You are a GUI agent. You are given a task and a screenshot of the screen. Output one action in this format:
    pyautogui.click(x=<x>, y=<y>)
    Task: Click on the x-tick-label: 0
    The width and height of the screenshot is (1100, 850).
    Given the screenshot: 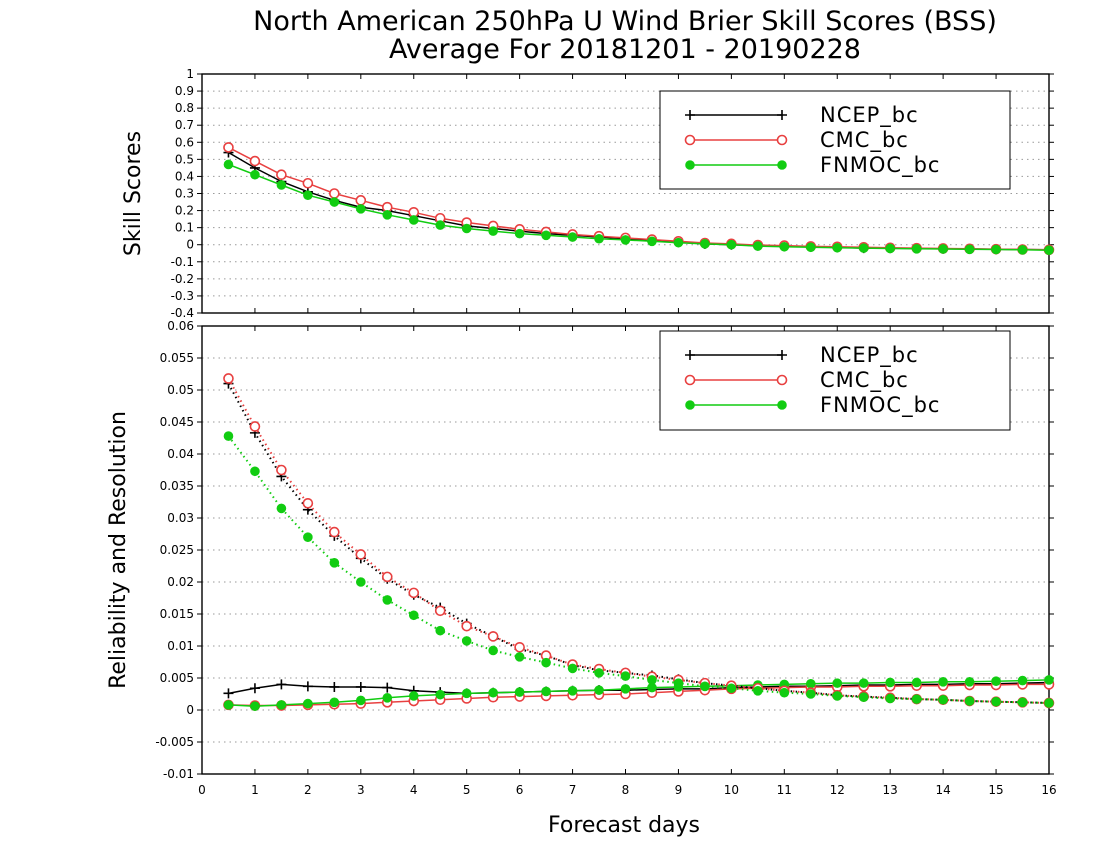 What is the action you would take?
    pyautogui.click(x=202, y=790)
    